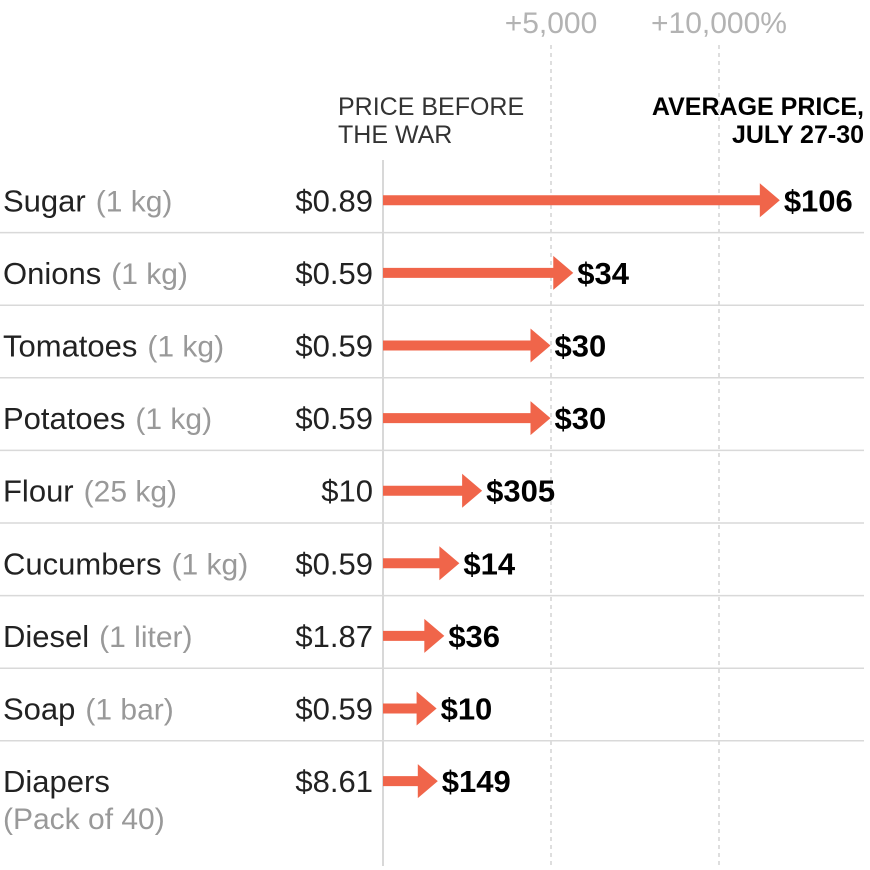 The width and height of the screenshot is (870, 870). I want to click on header-price-before: THE WAR, so click(395, 135).